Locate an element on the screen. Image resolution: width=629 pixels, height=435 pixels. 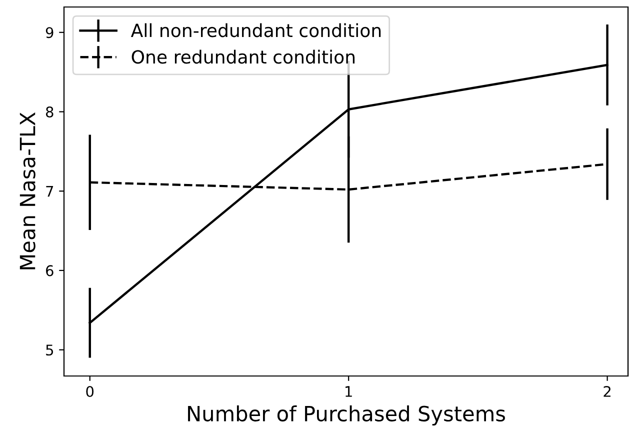
y-tick-label: 5 is located at coordinates (50, 350).